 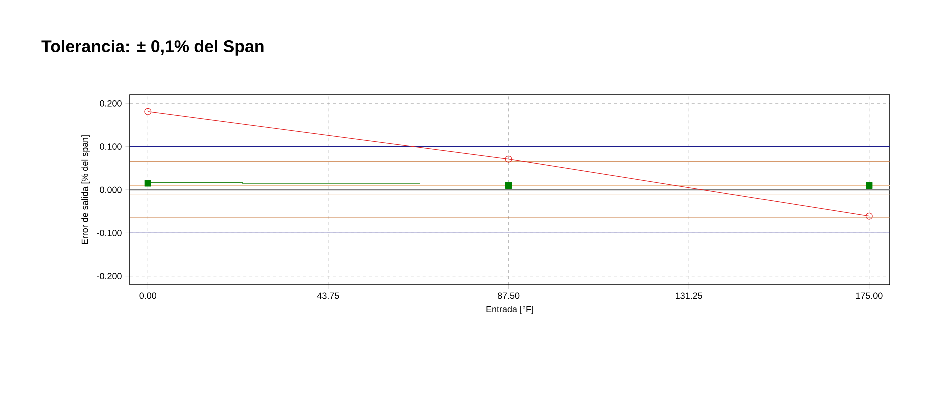 What do you see at coordinates (328, 296) in the screenshot?
I see `x-tick-label: 43.75` at bounding box center [328, 296].